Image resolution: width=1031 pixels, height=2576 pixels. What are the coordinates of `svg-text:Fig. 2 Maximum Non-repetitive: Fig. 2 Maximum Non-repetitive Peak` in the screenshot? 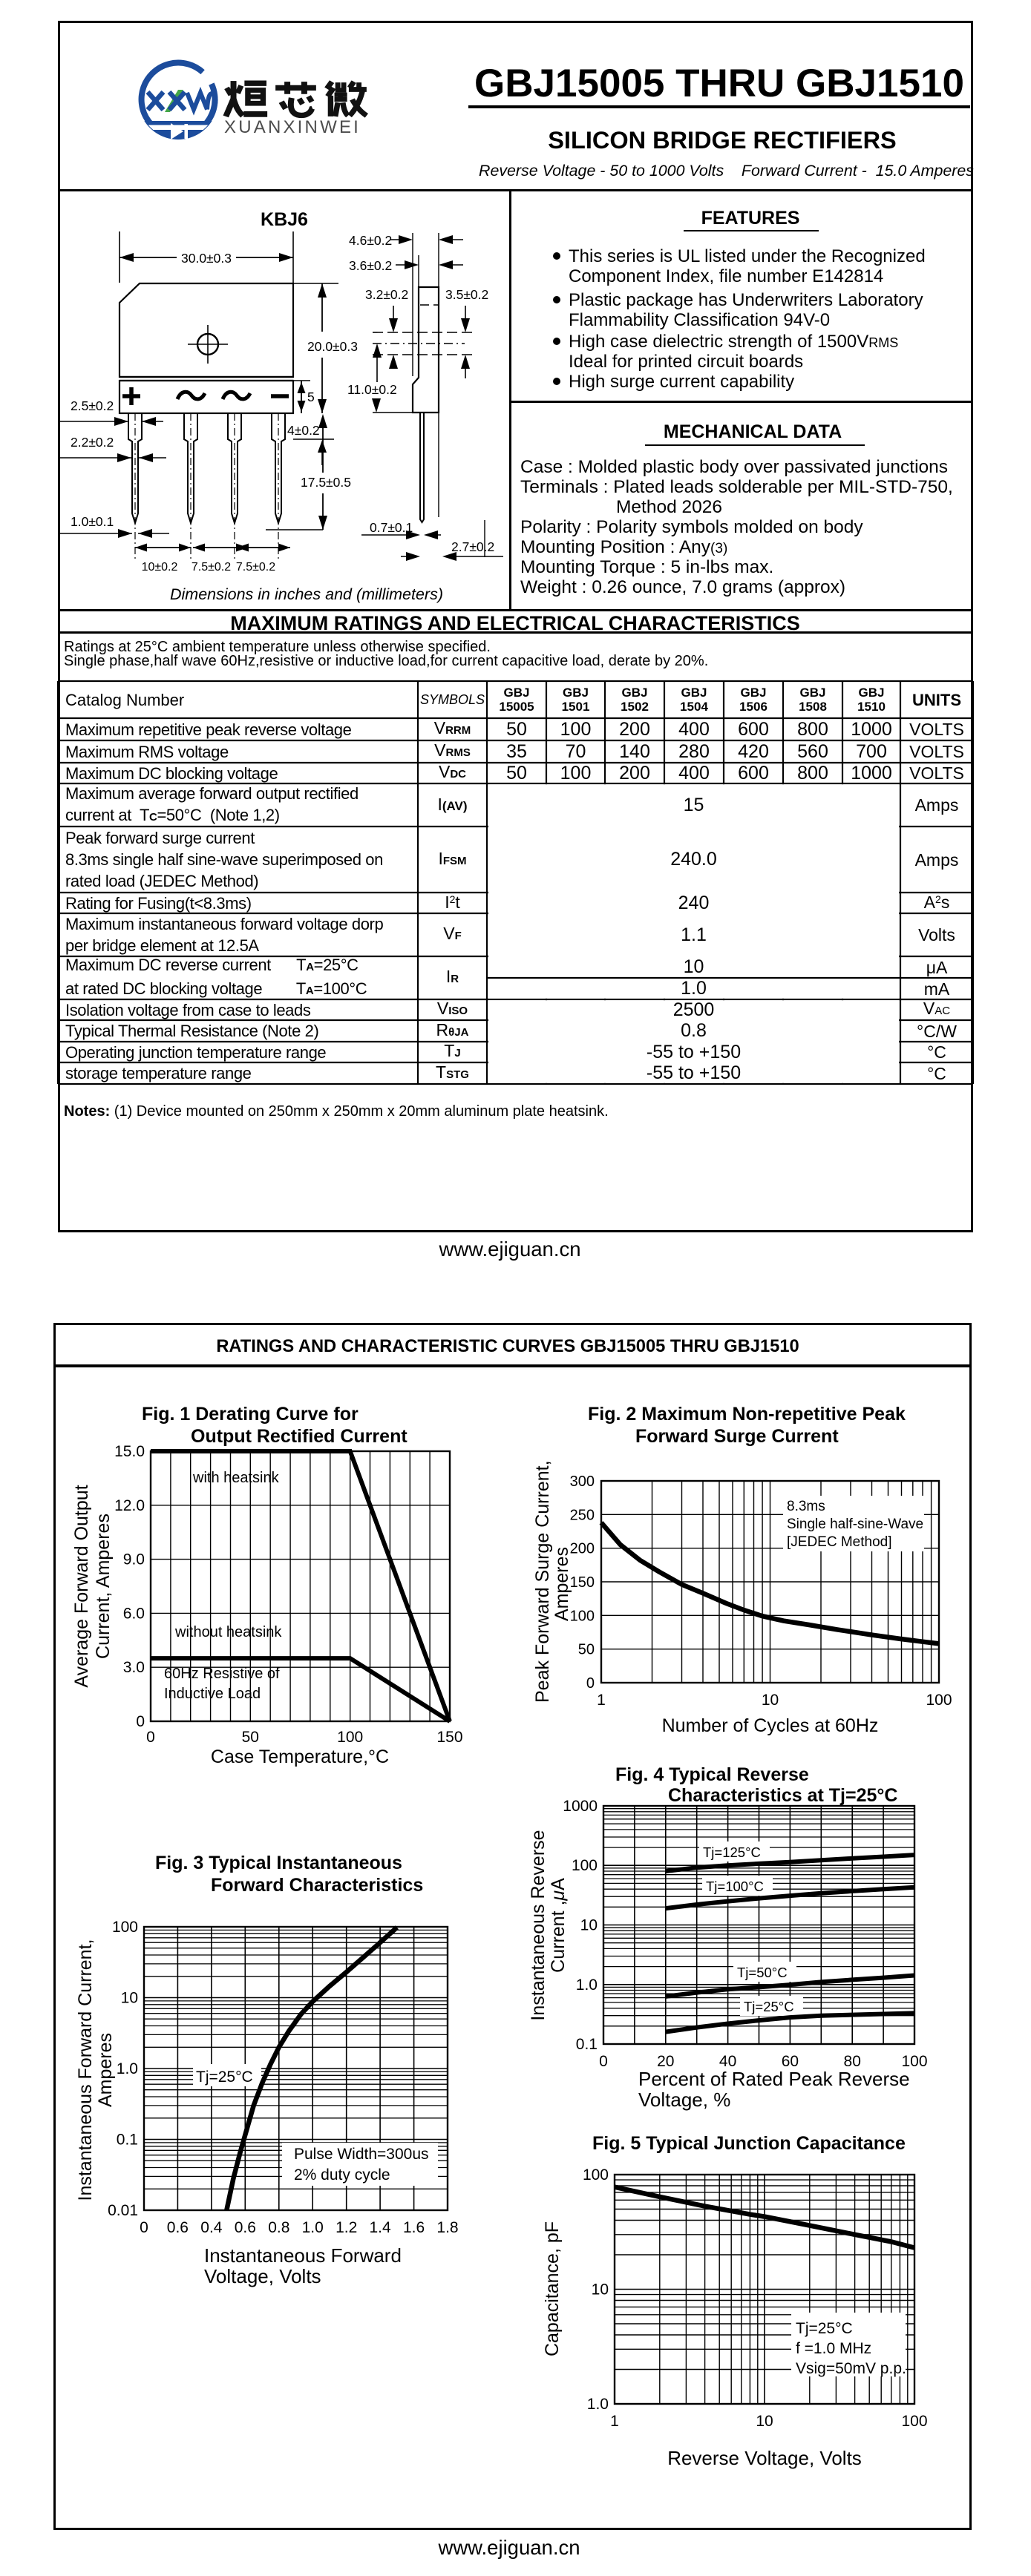 It's located at (747, 1414).